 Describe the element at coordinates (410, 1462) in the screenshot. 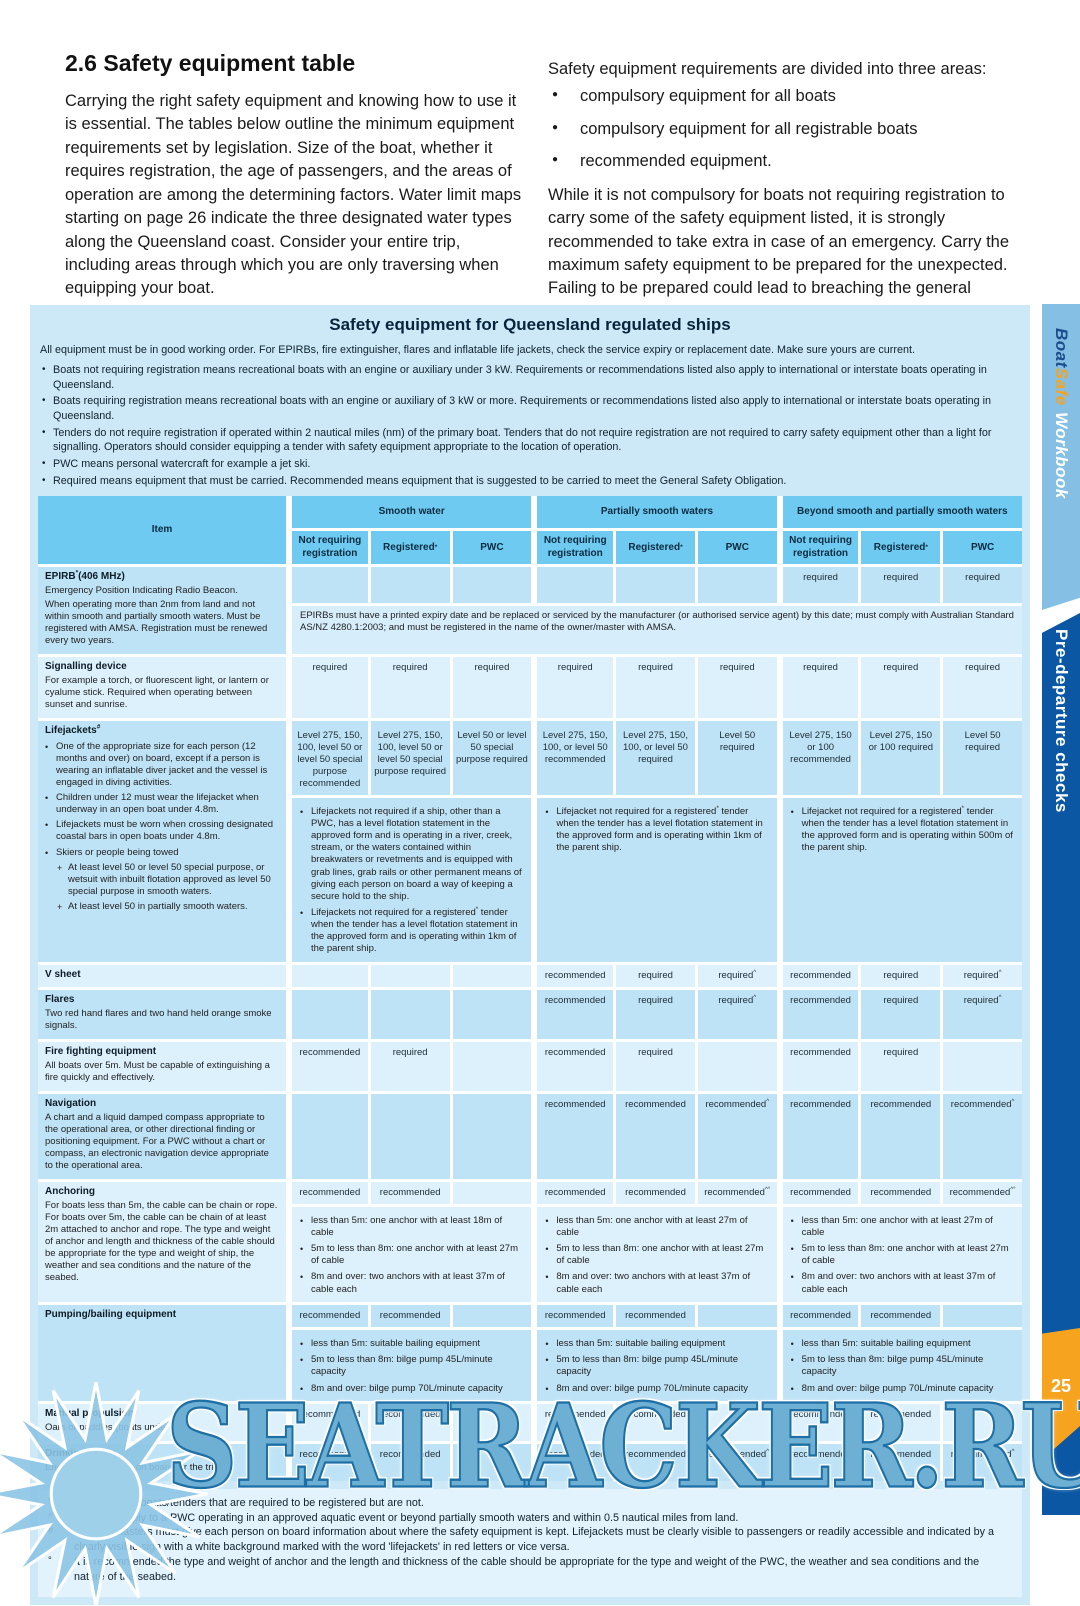

I see `cell-drinking-water-smooth-registered: recommended` at that location.